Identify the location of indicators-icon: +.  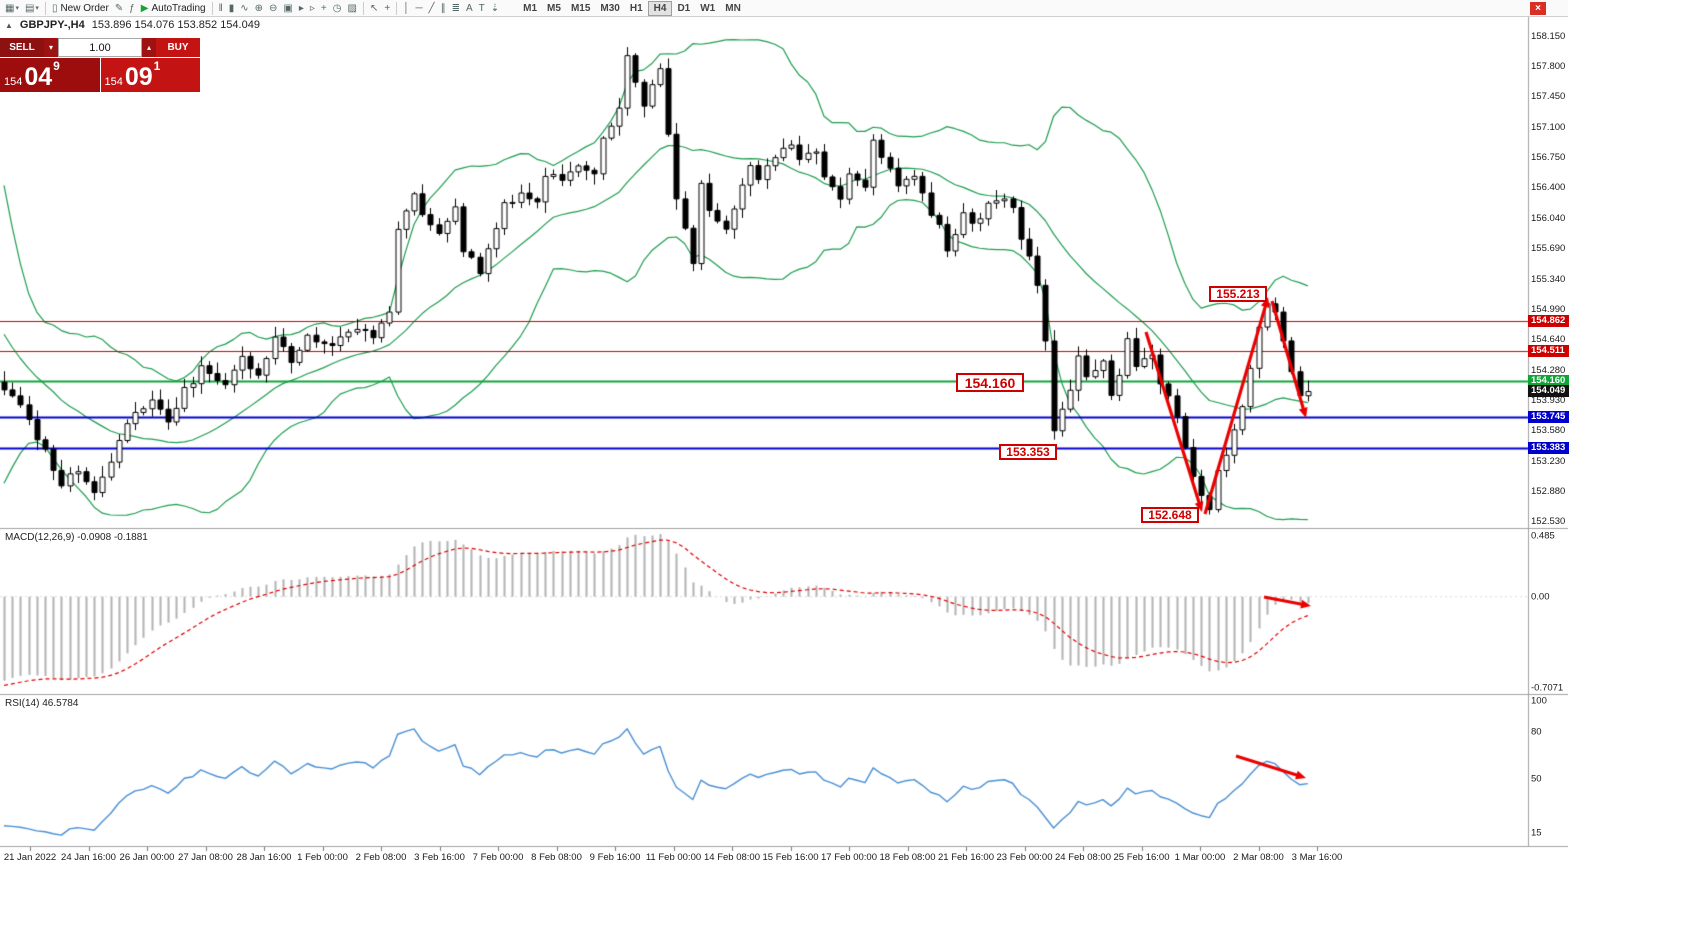
(323, 8).